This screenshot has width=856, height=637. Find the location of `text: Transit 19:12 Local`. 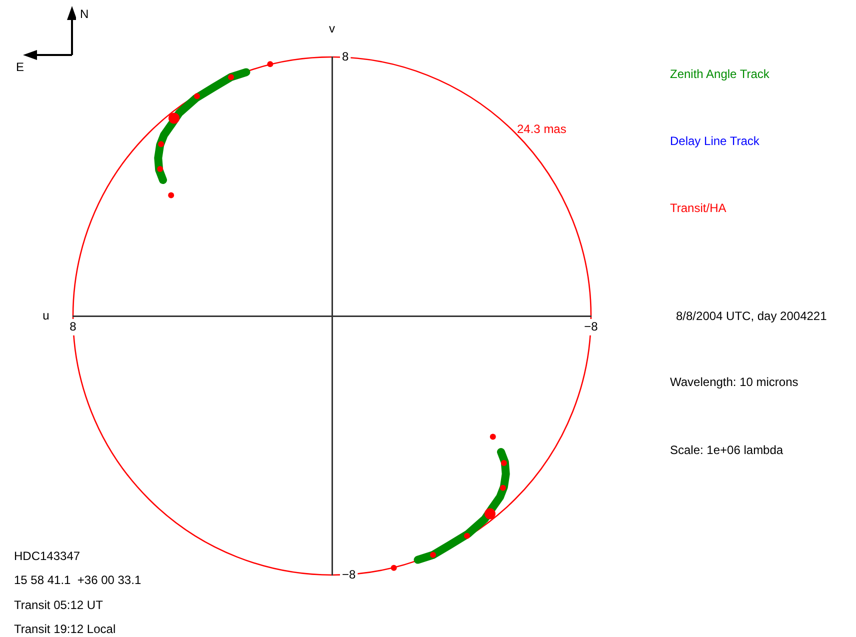

text: Transit 19:12 Local is located at coordinates (65, 629).